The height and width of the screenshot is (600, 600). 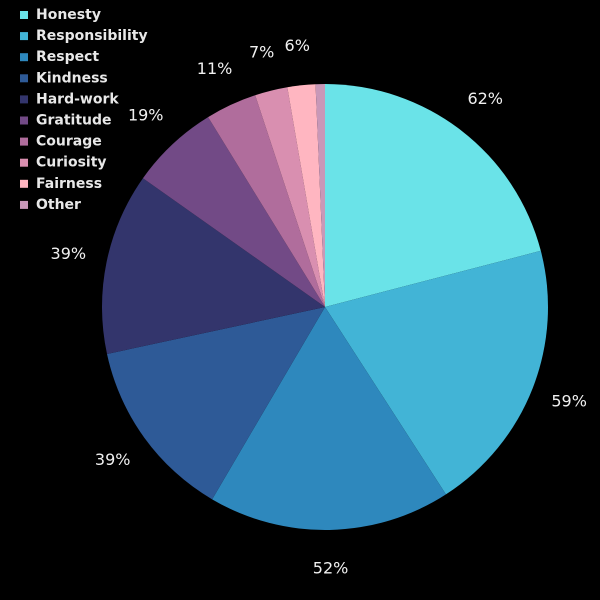 What do you see at coordinates (485, 98) in the screenshot?
I see `slice-label: 62%` at bounding box center [485, 98].